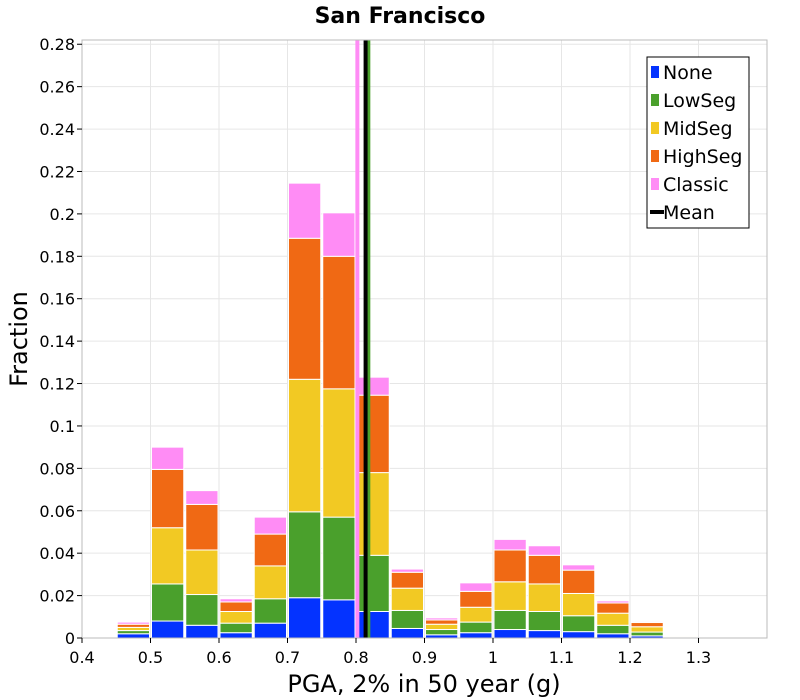 Image resolution: width=800 pixels, height=700 pixels. I want to click on y-tick-label-6: 0.12, so click(57, 384).